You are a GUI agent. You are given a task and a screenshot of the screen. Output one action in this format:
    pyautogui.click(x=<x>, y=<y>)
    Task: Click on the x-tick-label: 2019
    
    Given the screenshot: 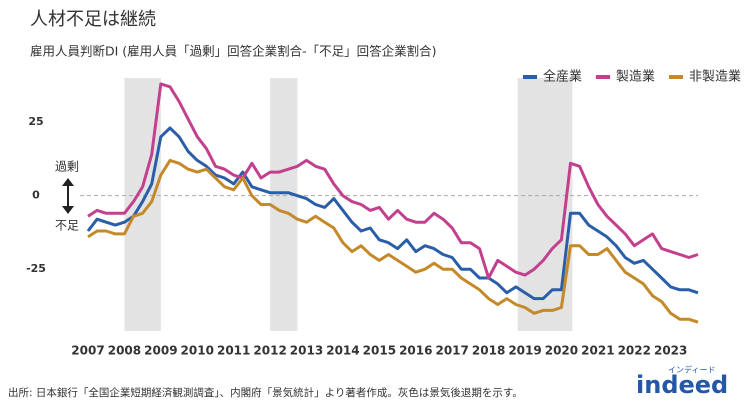 What is the action you would take?
    pyautogui.click(x=524, y=351)
    